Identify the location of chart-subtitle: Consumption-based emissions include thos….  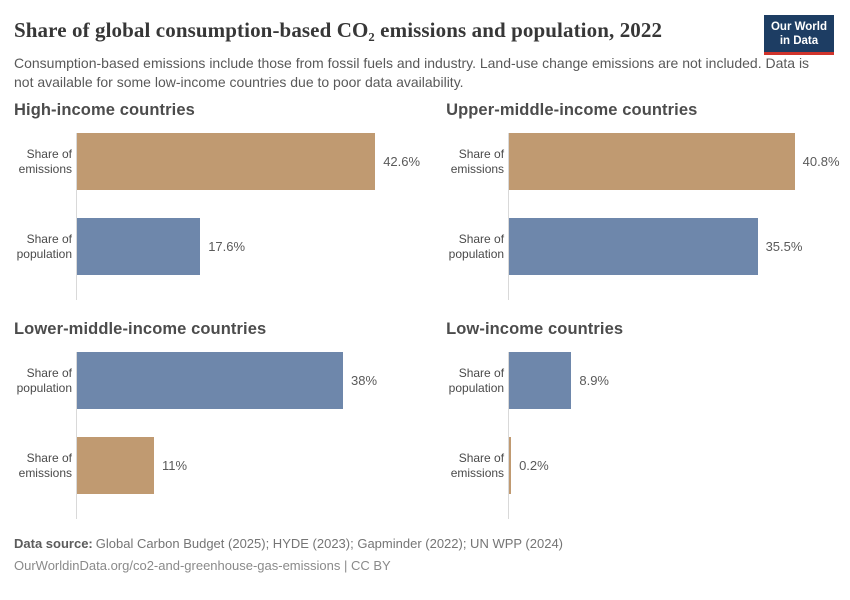
(412, 72).